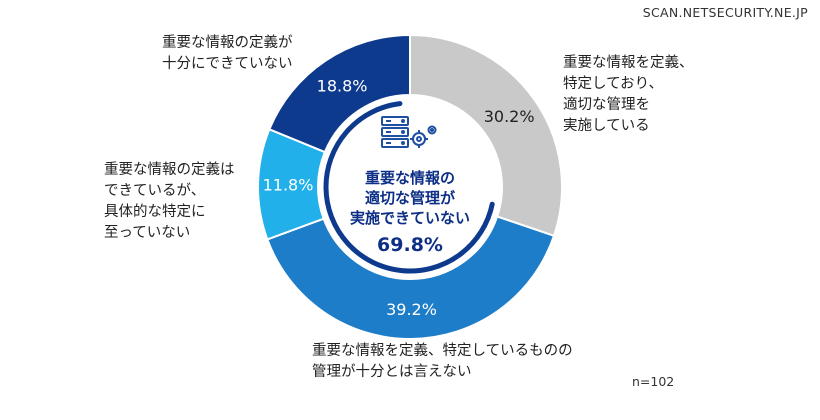 The width and height of the screenshot is (820, 420). Describe the element at coordinates (509, 116) in the screenshot. I see `slice-value-label-gray: 30.2%` at that location.